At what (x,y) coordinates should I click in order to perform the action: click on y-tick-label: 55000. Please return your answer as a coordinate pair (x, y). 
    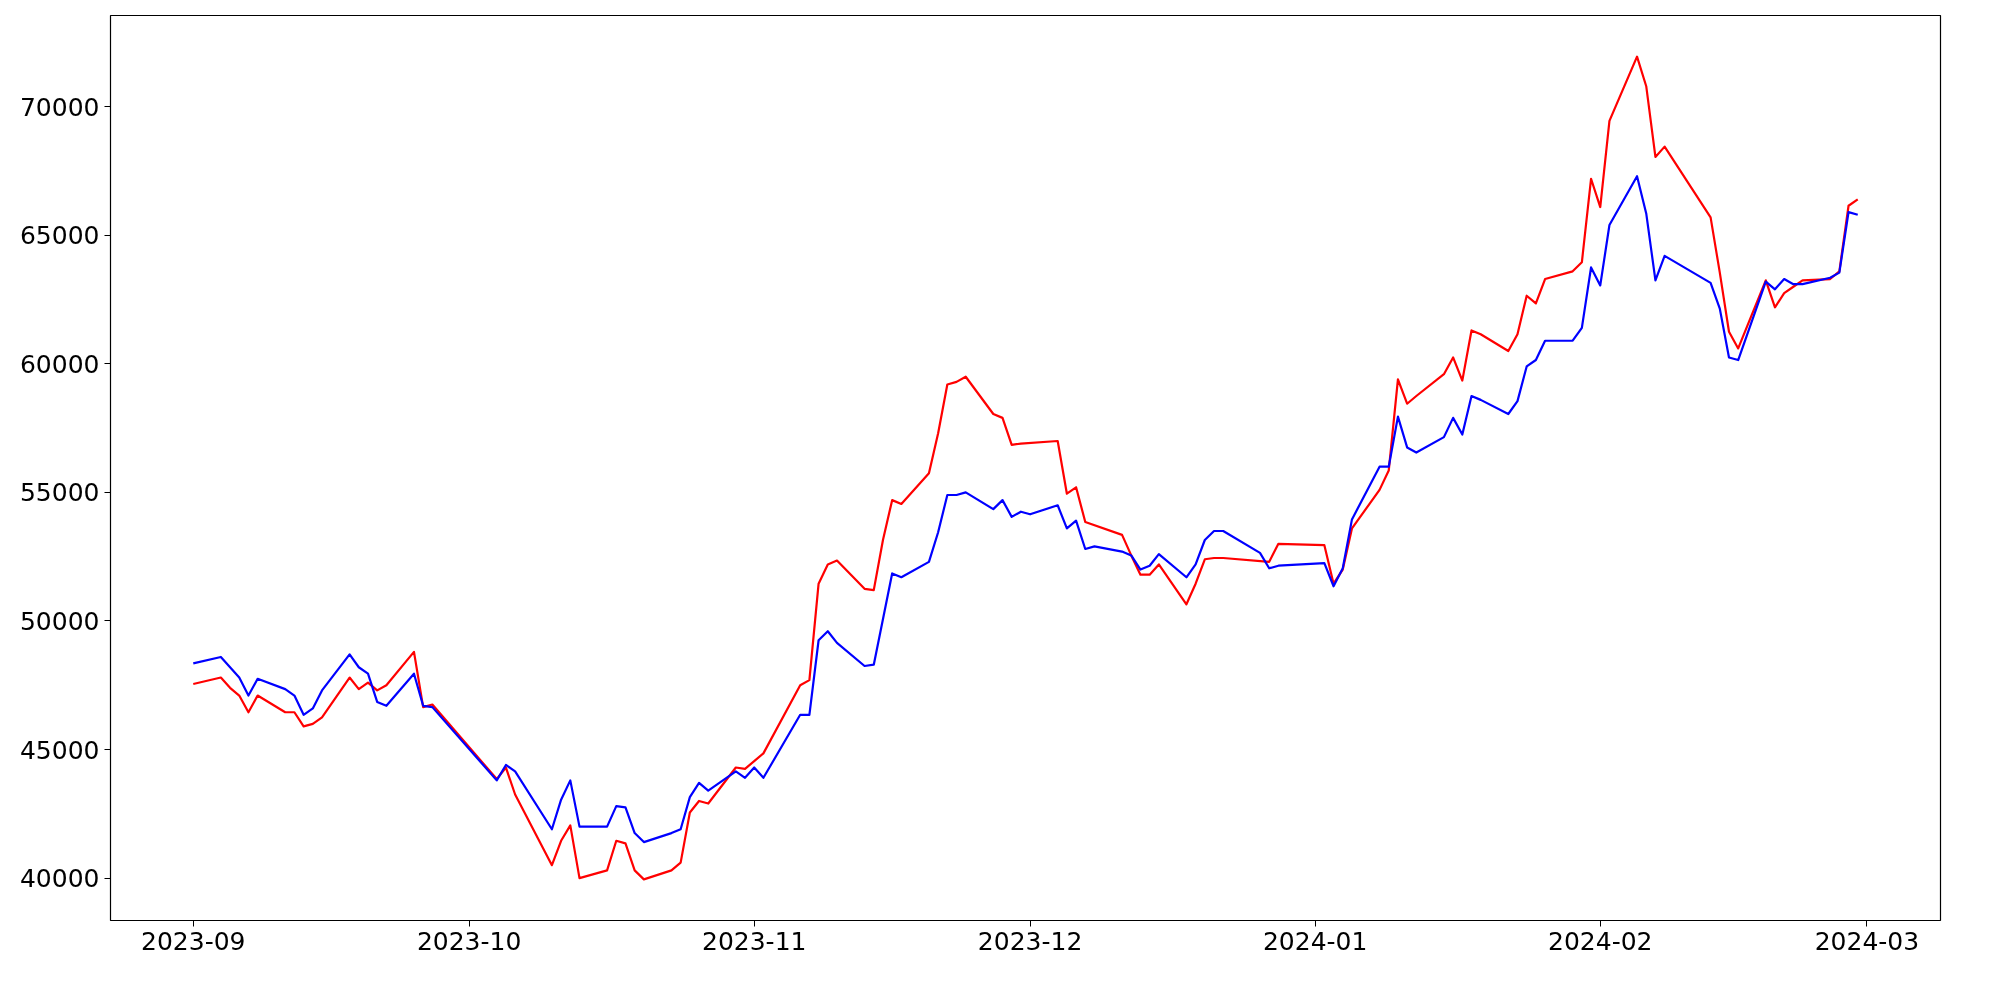
    Looking at the image, I should click on (59, 493).